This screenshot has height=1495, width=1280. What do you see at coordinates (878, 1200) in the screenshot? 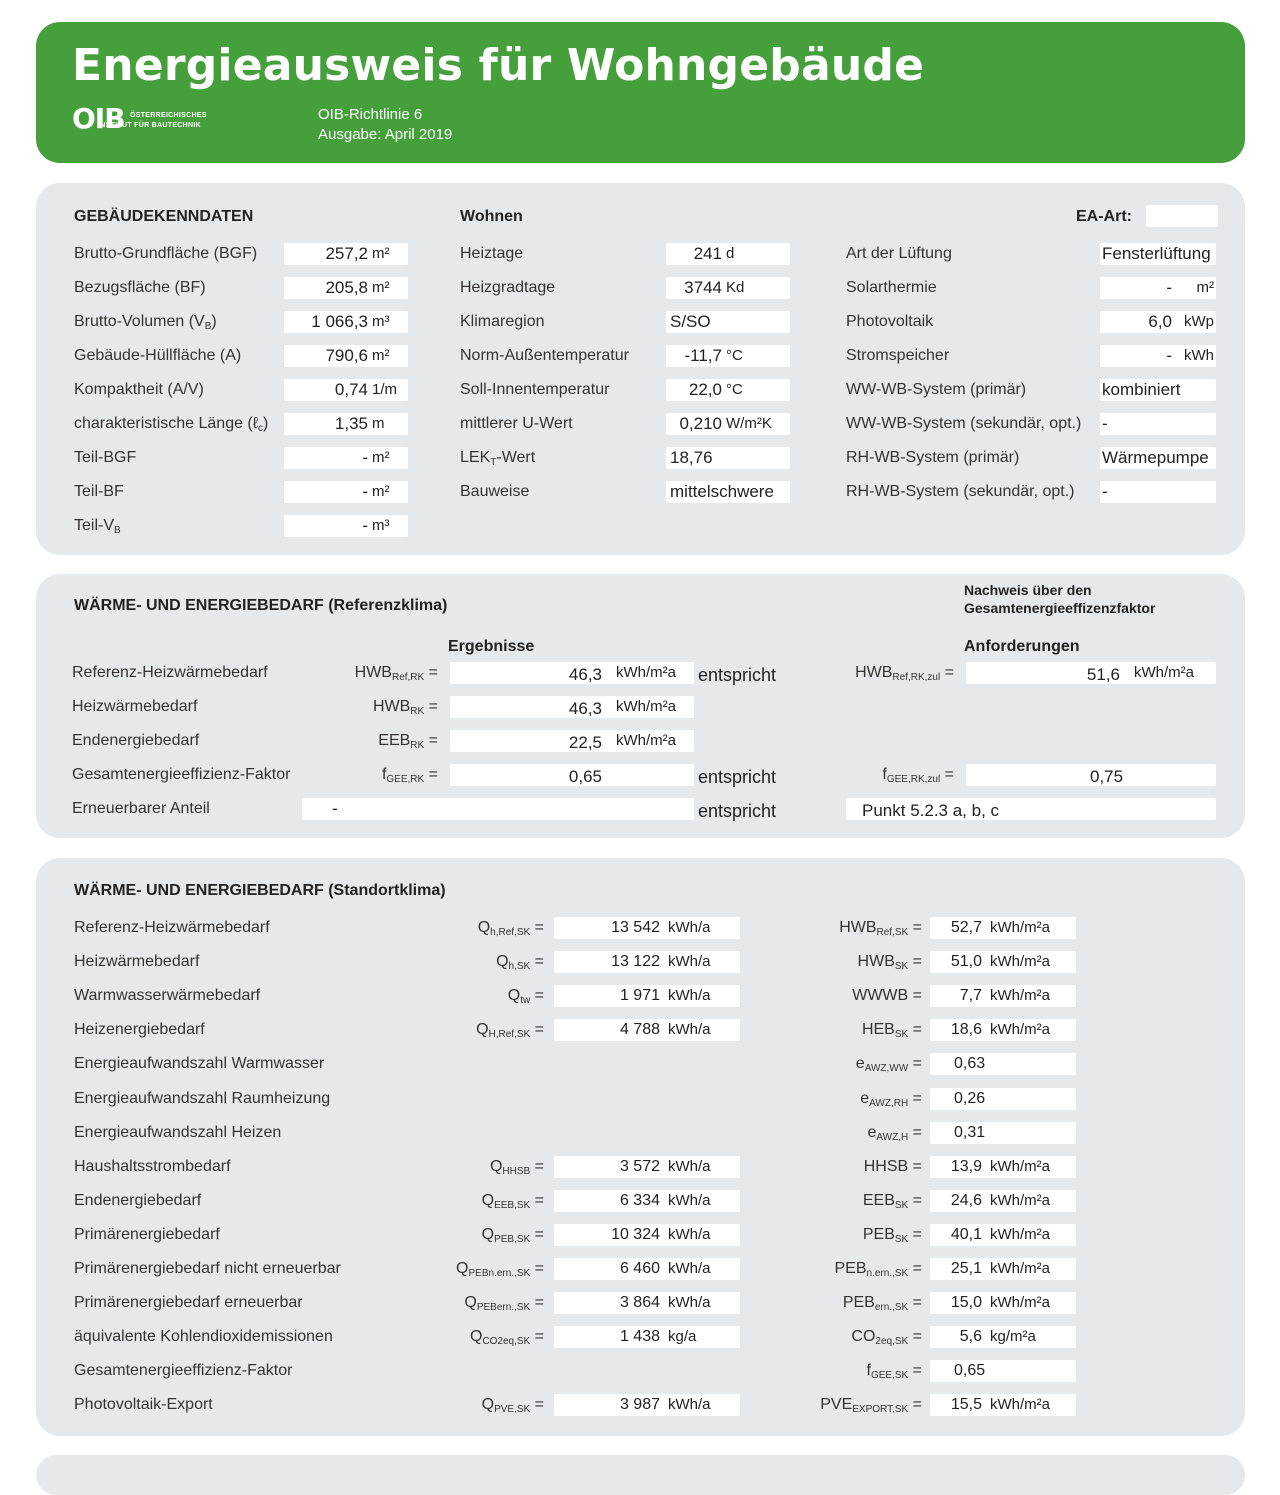
I see `symbol: EEB` at bounding box center [878, 1200].